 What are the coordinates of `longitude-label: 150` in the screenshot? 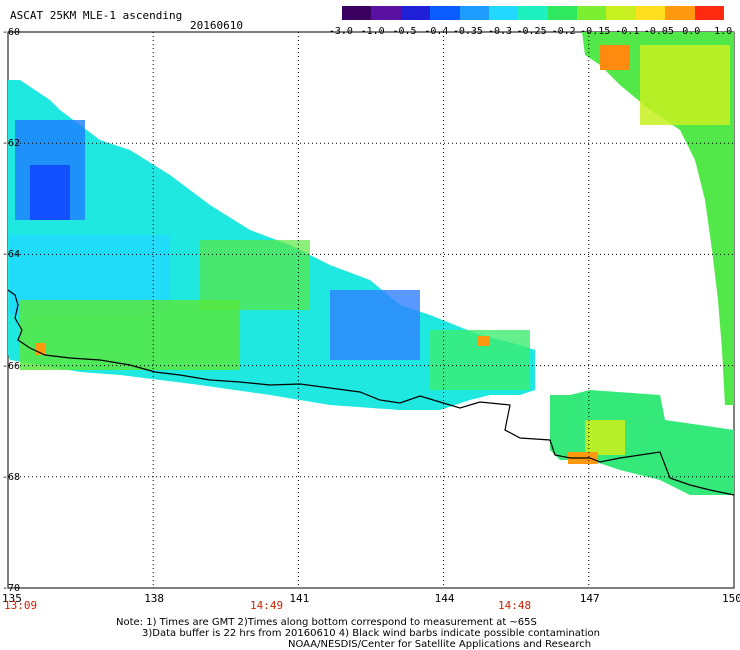 It's located at (731, 598).